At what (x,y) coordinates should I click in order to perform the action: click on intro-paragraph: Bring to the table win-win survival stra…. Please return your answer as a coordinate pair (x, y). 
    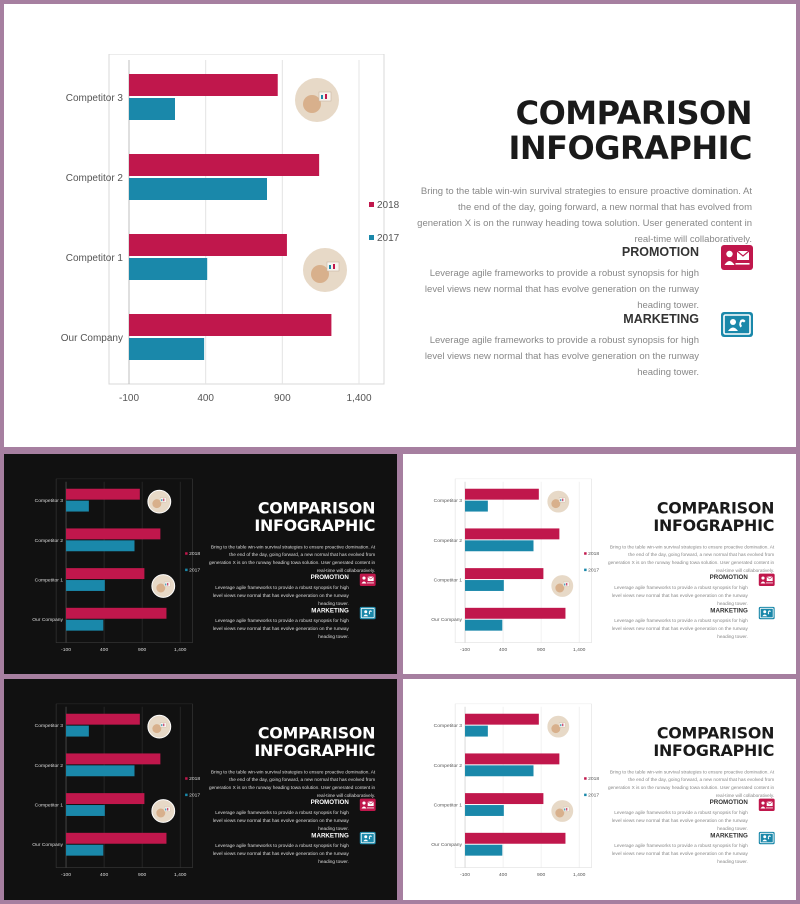
    Looking at the image, I should click on (584, 215).